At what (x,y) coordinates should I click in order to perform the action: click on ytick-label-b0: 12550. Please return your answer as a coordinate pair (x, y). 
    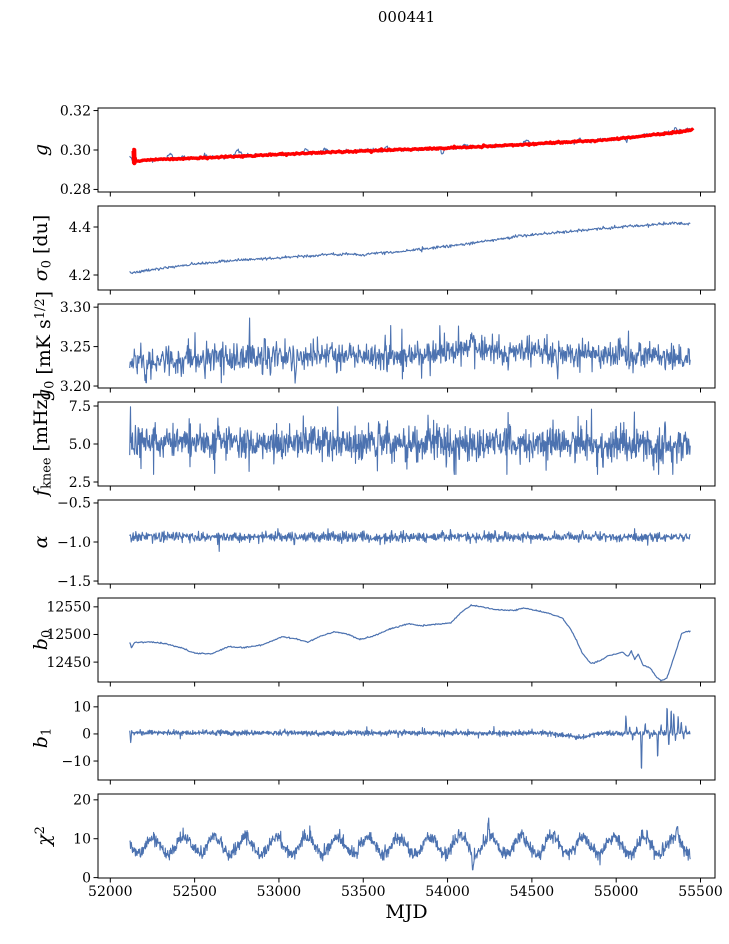
    Looking at the image, I should click on (68, 608).